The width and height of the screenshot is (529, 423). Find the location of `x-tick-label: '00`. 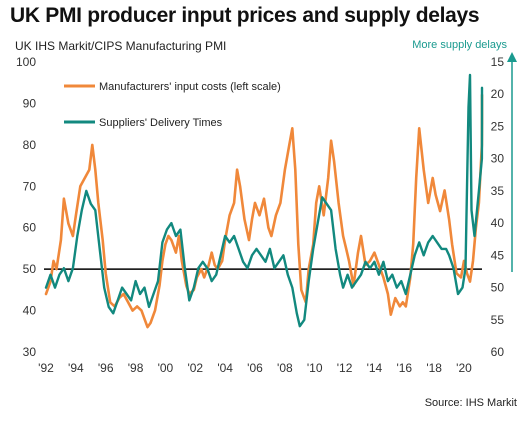

x-tick-label: '00 is located at coordinates (166, 368).